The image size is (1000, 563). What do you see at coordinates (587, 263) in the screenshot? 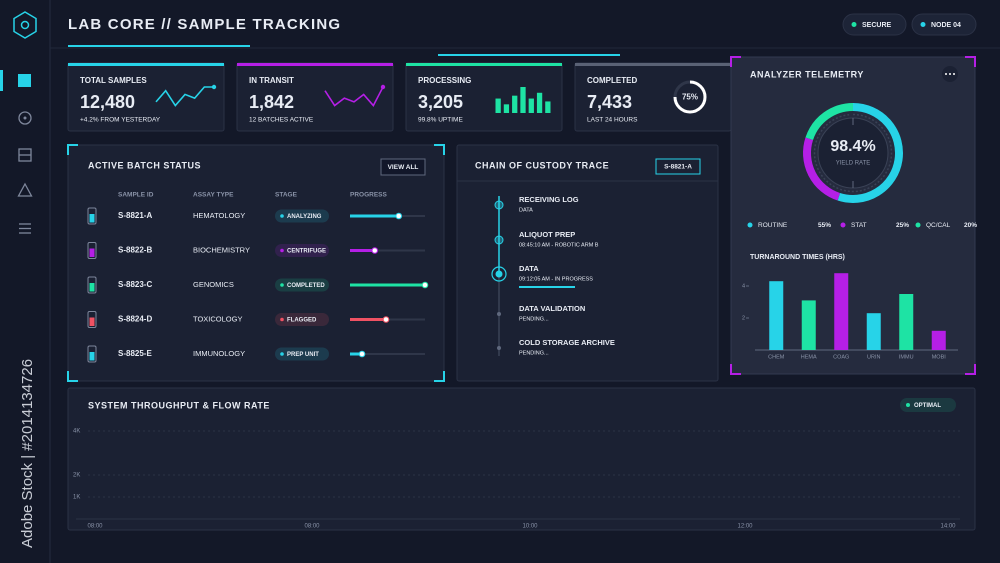
I see `custody-panel` at bounding box center [587, 263].